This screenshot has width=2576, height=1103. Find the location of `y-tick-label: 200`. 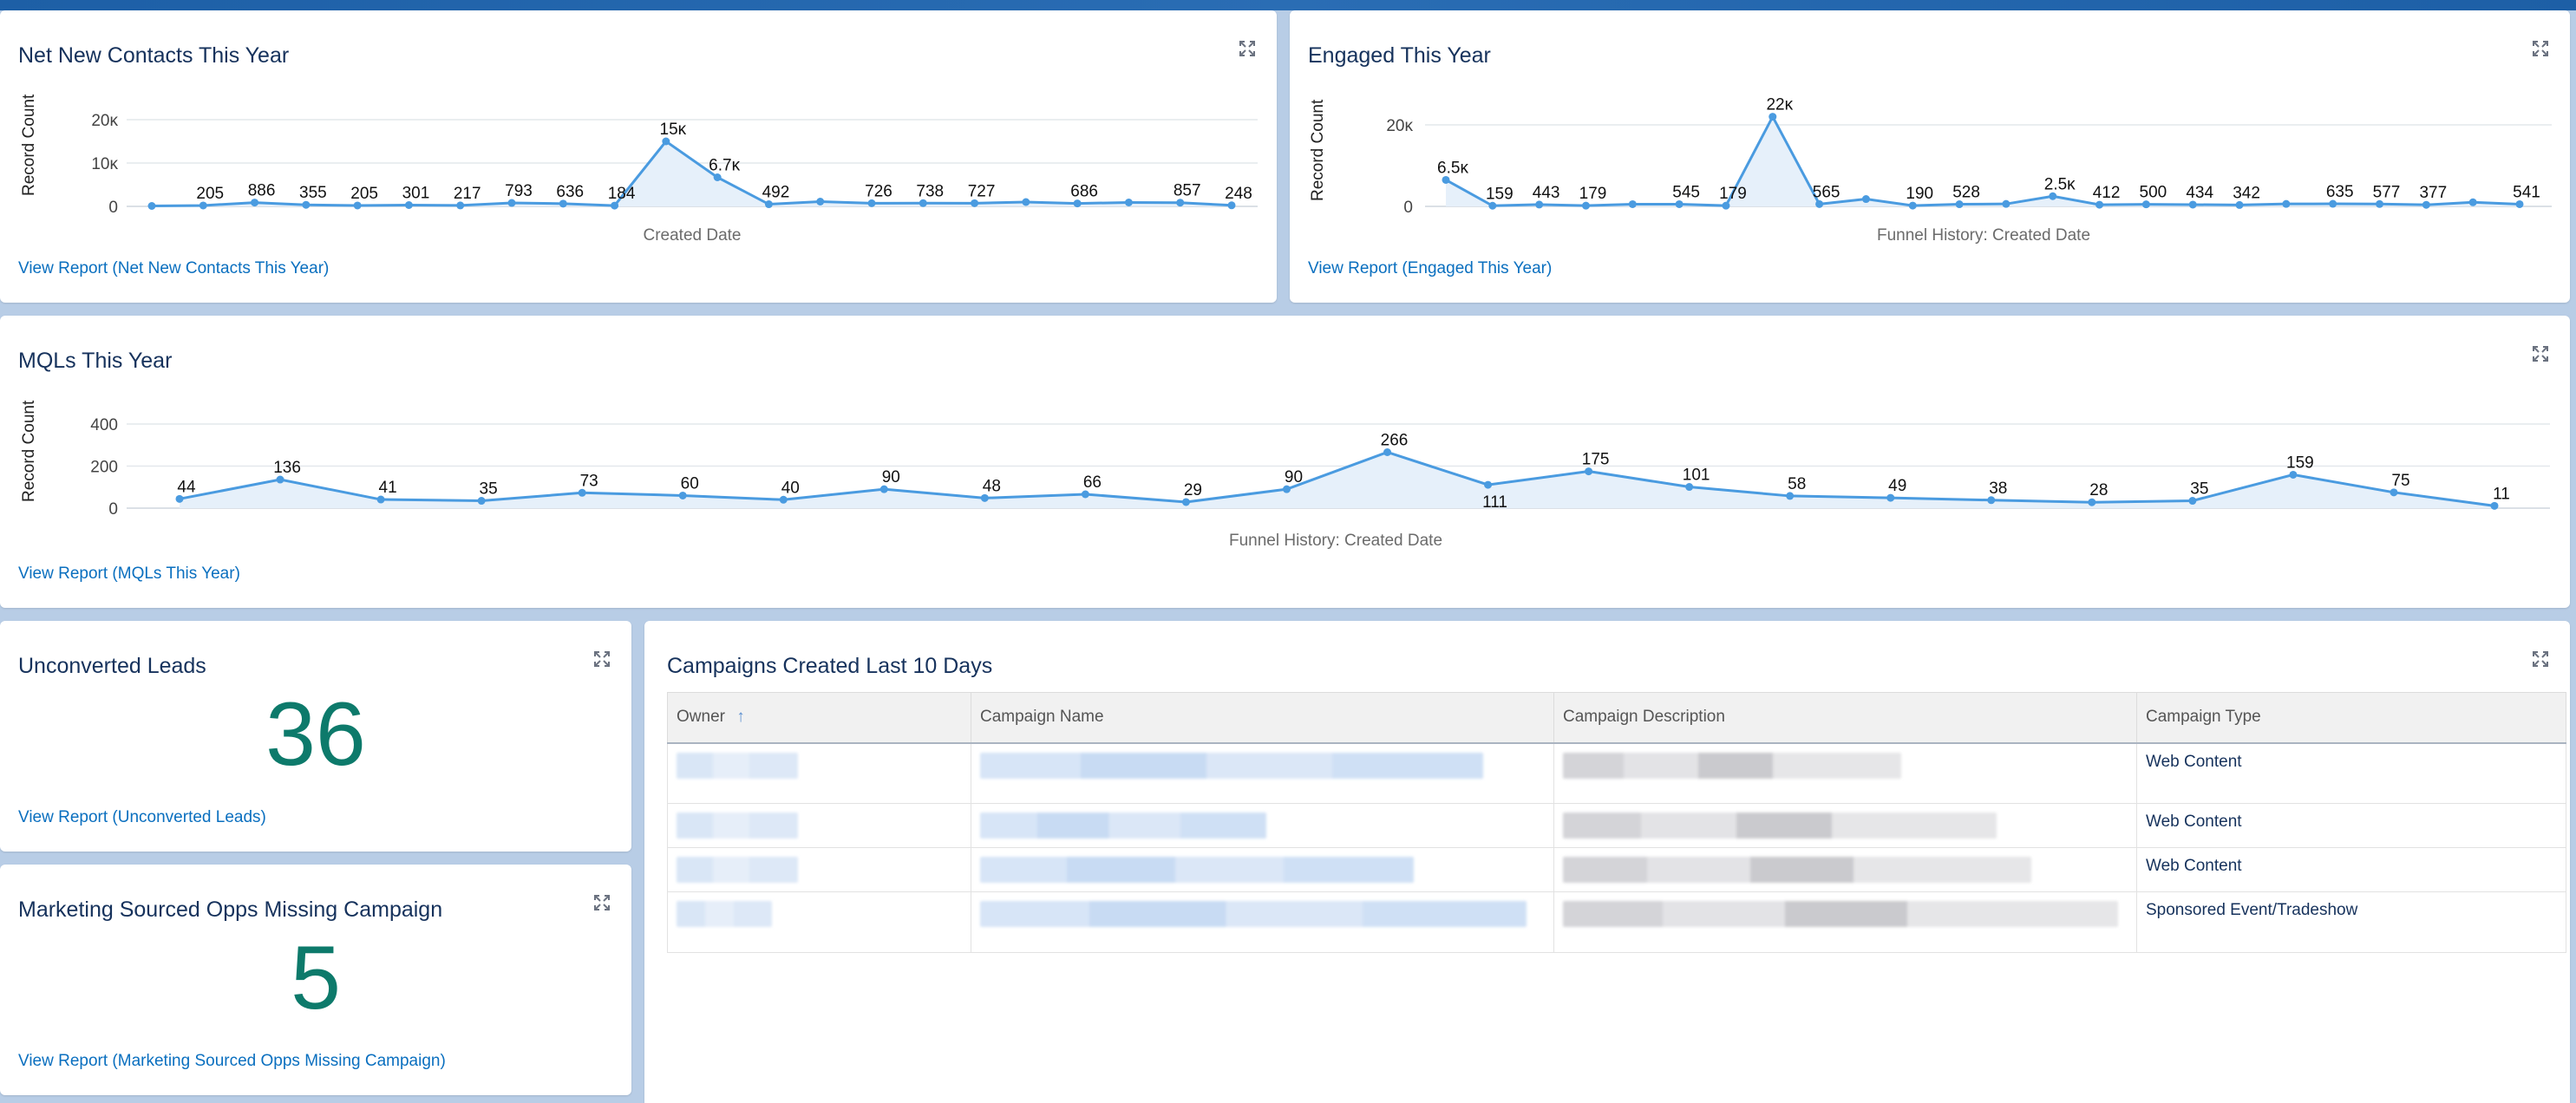

y-tick-label: 200 is located at coordinates (104, 468).